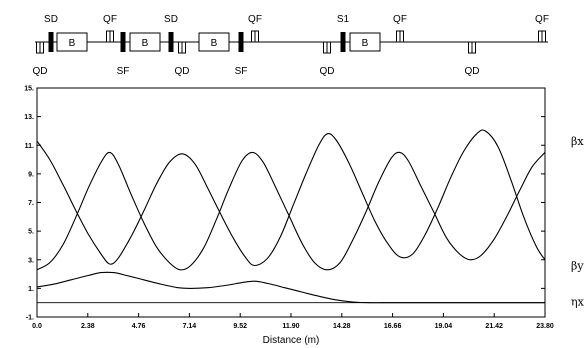 The height and width of the screenshot is (348, 586). Describe the element at coordinates (393, 326) in the screenshot. I see `x-tick-label: 16.66` at that location.